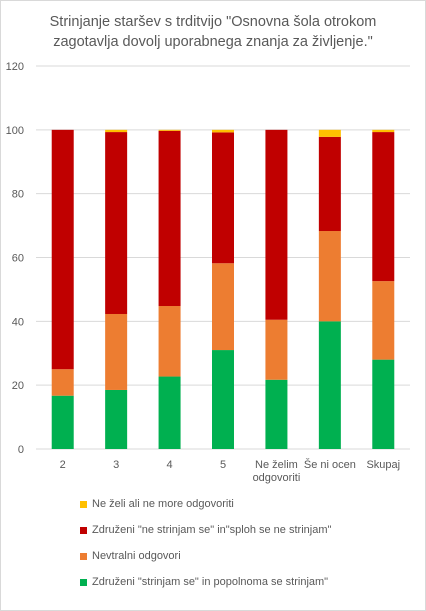  I want to click on bar-segment-s3-c5, so click(329, 133).